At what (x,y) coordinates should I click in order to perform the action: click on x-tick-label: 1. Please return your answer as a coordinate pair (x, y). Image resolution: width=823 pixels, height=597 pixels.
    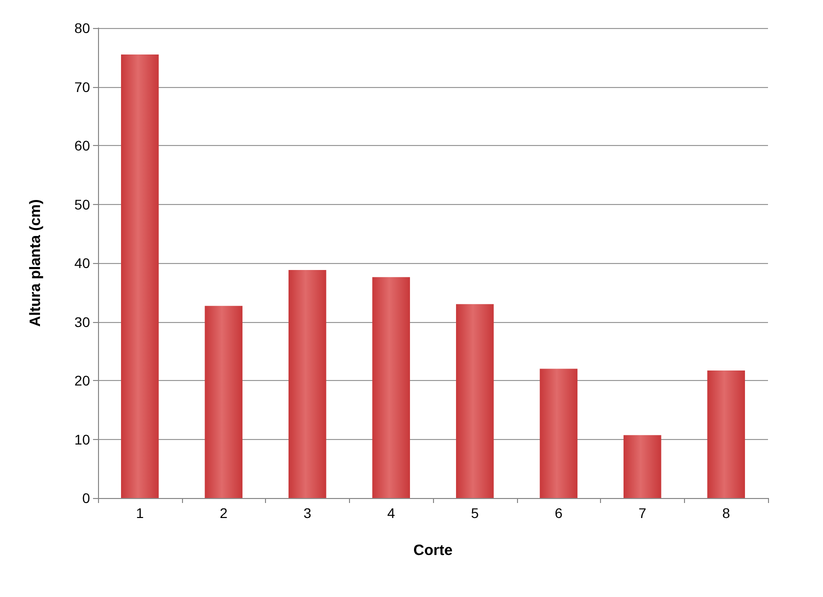
    Looking at the image, I should click on (140, 513).